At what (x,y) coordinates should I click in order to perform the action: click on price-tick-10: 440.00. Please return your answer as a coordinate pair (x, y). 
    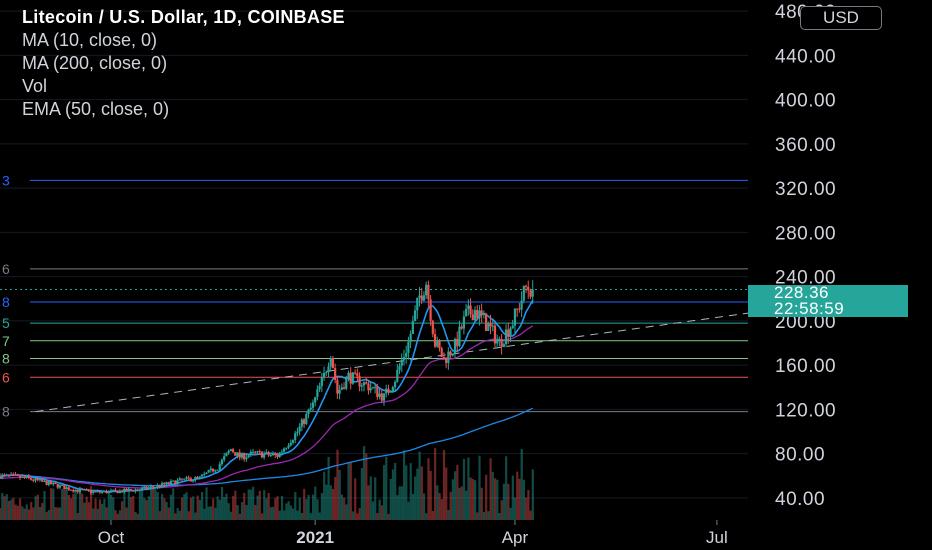
    Looking at the image, I should click on (805, 56).